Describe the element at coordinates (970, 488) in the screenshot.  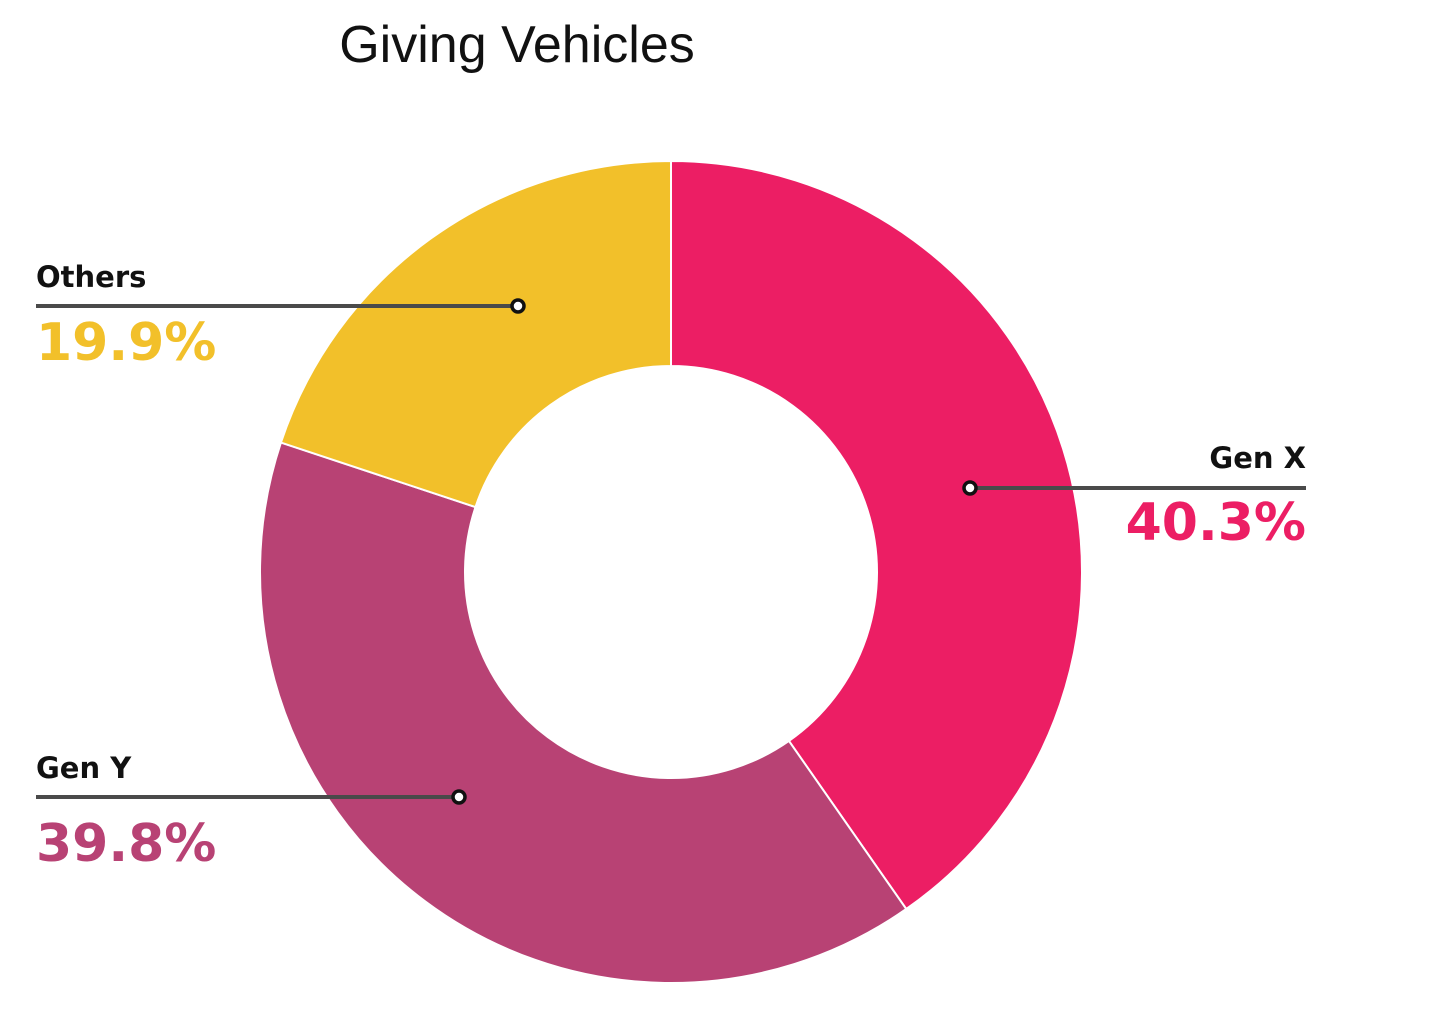
I see `leader-dot-gen-x` at that location.